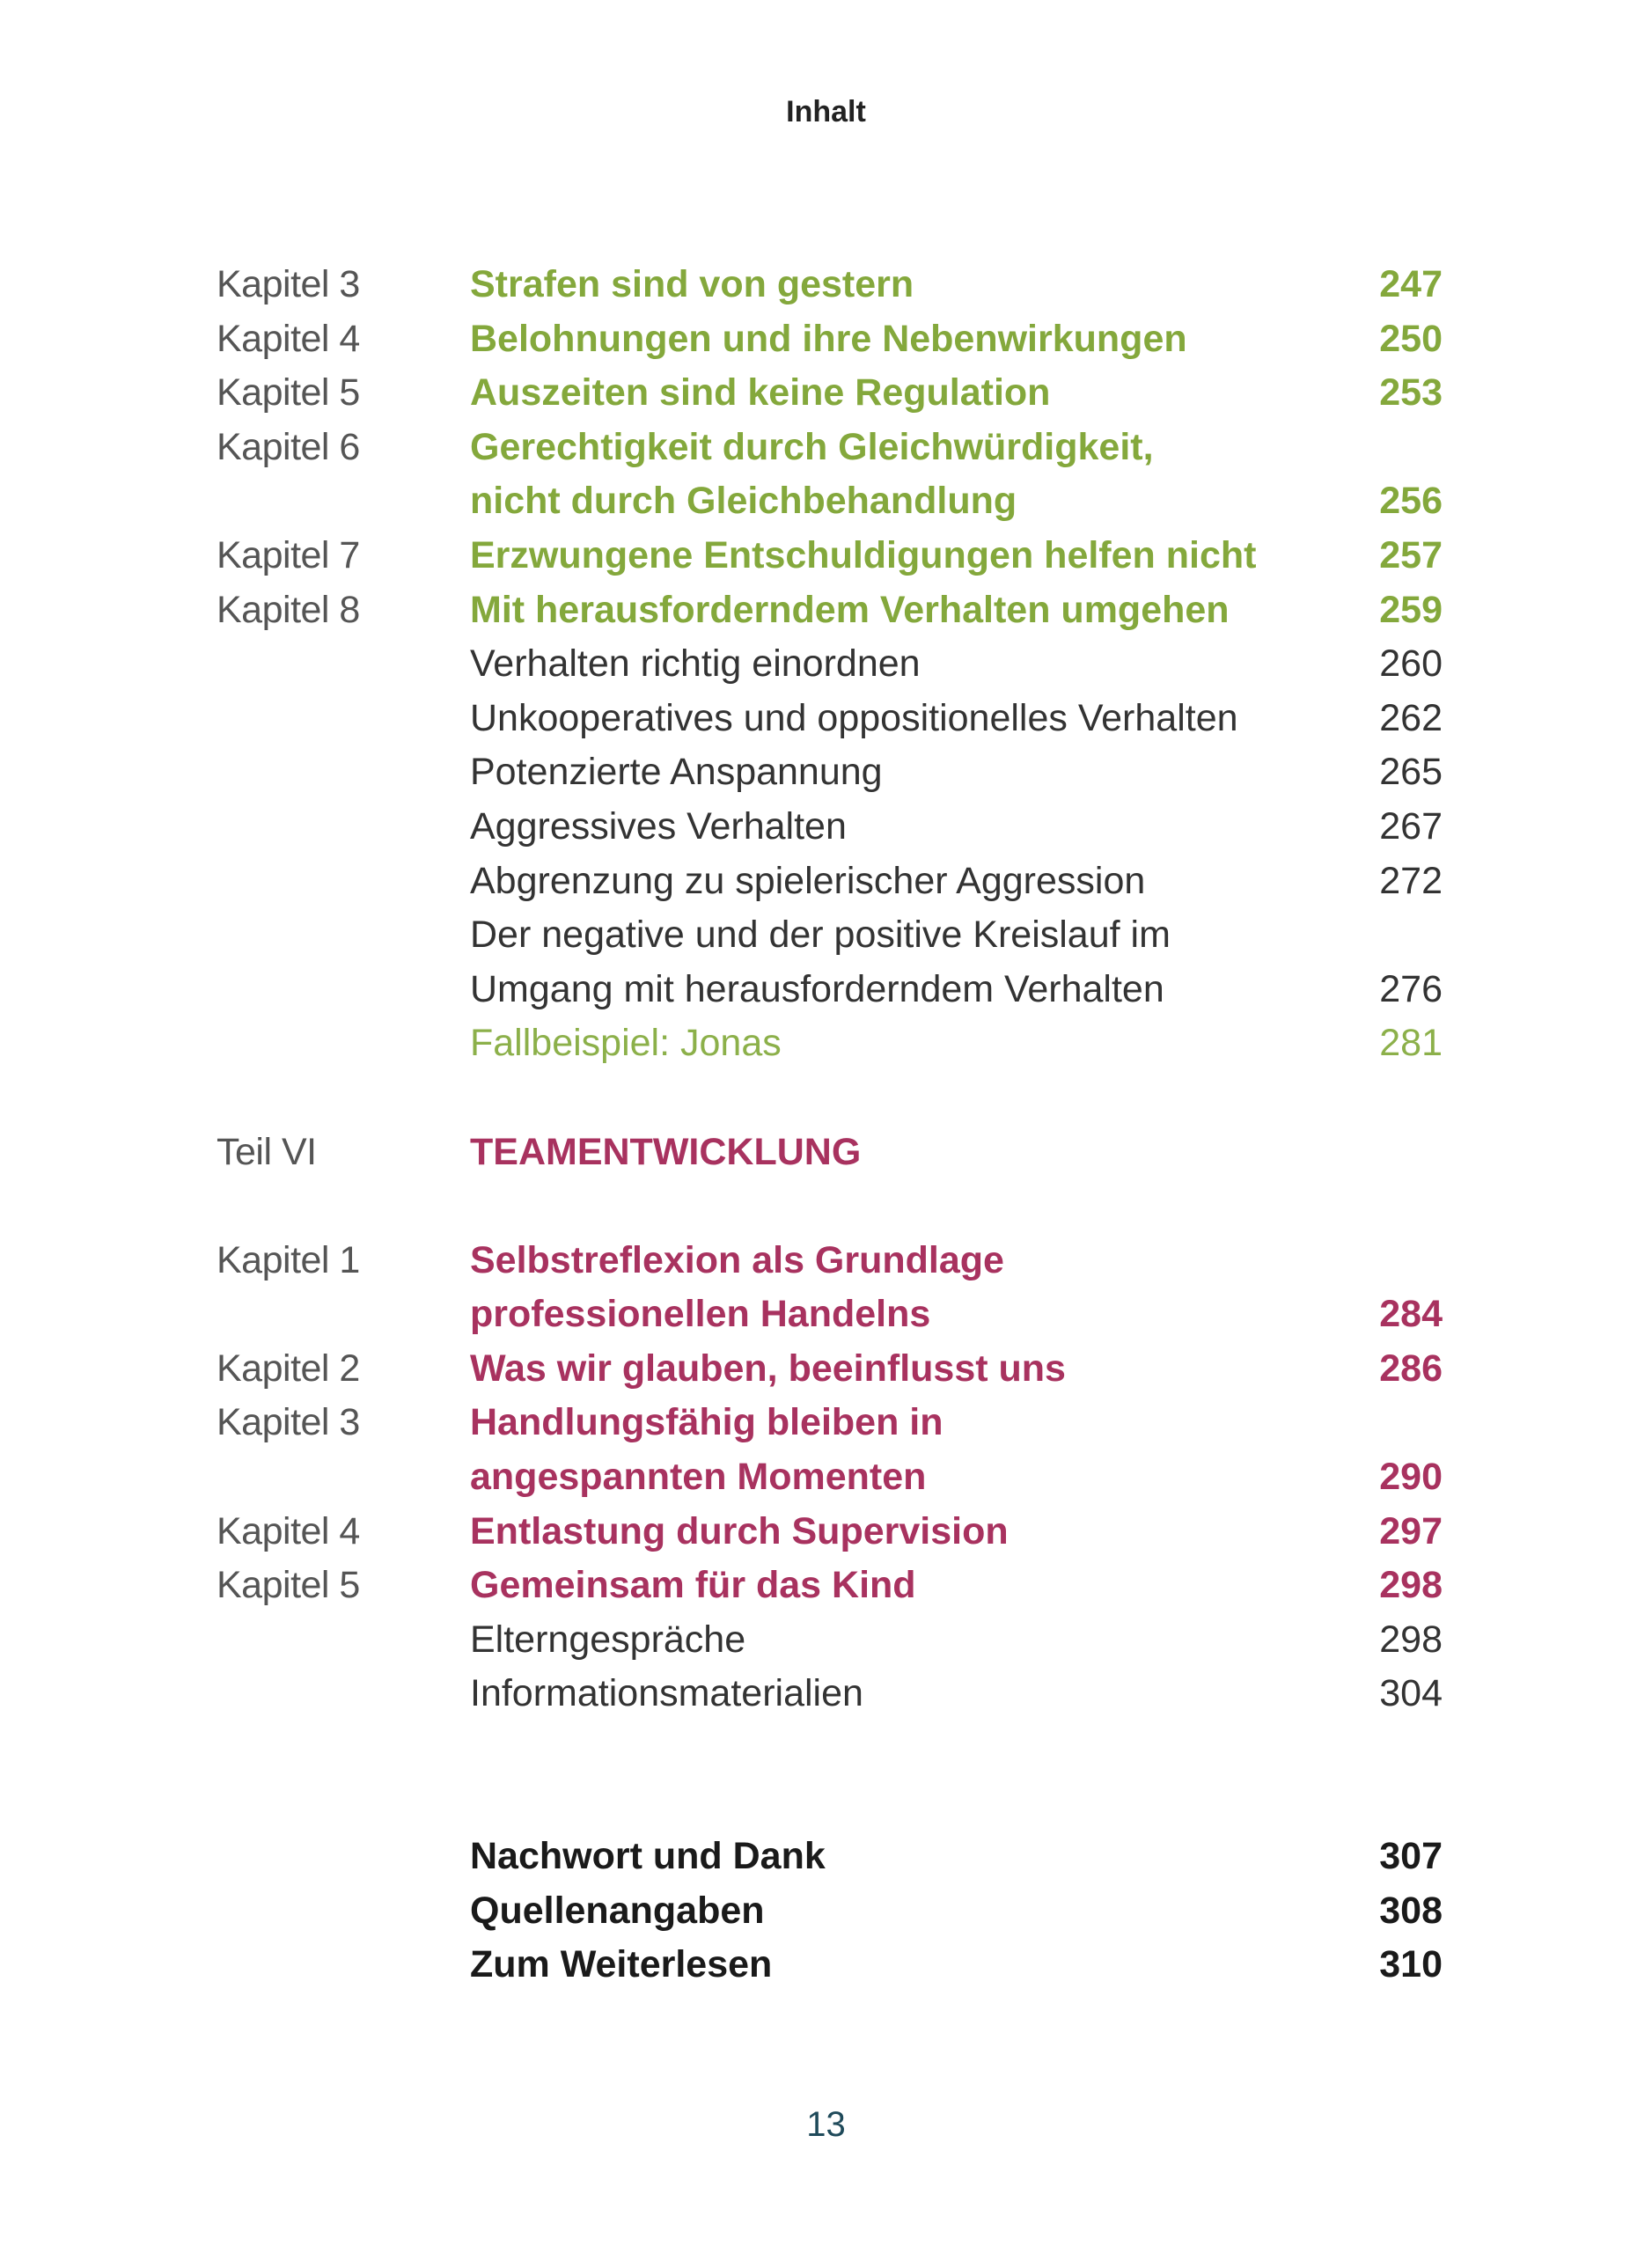  Describe the element at coordinates (817, 989) in the screenshot. I see `toc-entry-title: Umgang mit herausforderndem Verhalten` at that location.